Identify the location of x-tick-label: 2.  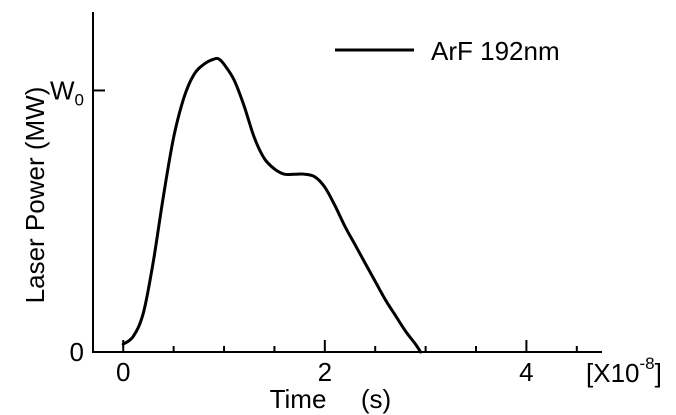
(325, 372).